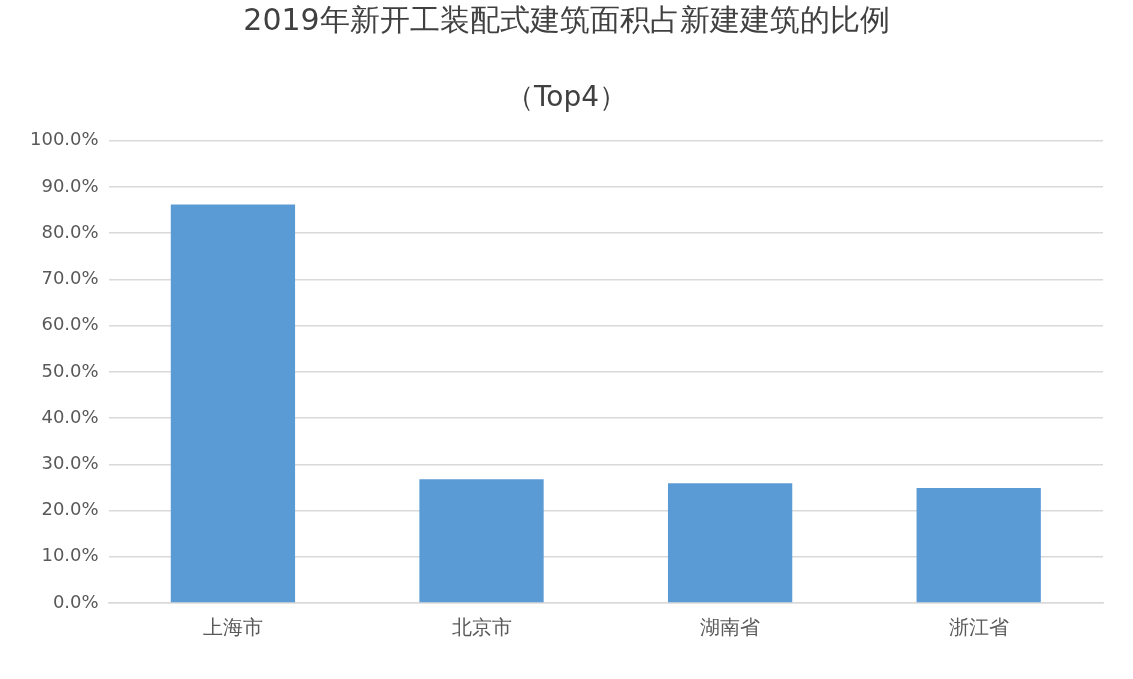 The width and height of the screenshot is (1133, 679). What do you see at coordinates (566, 20) in the screenshot?
I see `chart-title: 2019年新开工装配式建筑面积占新建建筑的比例` at bounding box center [566, 20].